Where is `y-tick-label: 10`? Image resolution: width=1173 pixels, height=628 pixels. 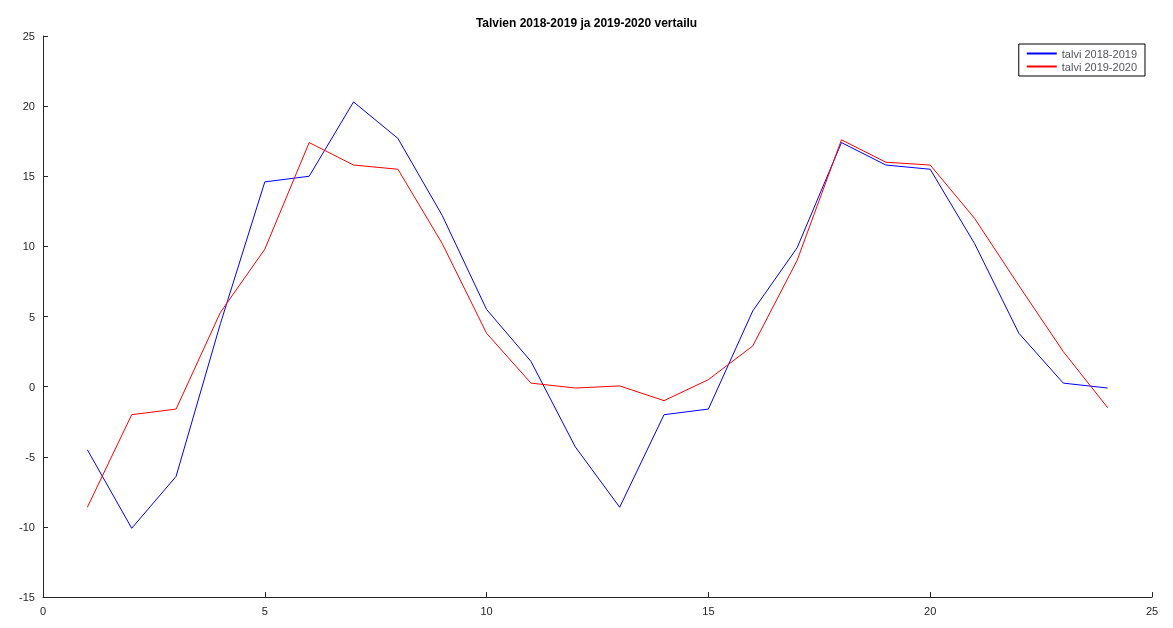
y-tick-label: 10 is located at coordinates (28, 246).